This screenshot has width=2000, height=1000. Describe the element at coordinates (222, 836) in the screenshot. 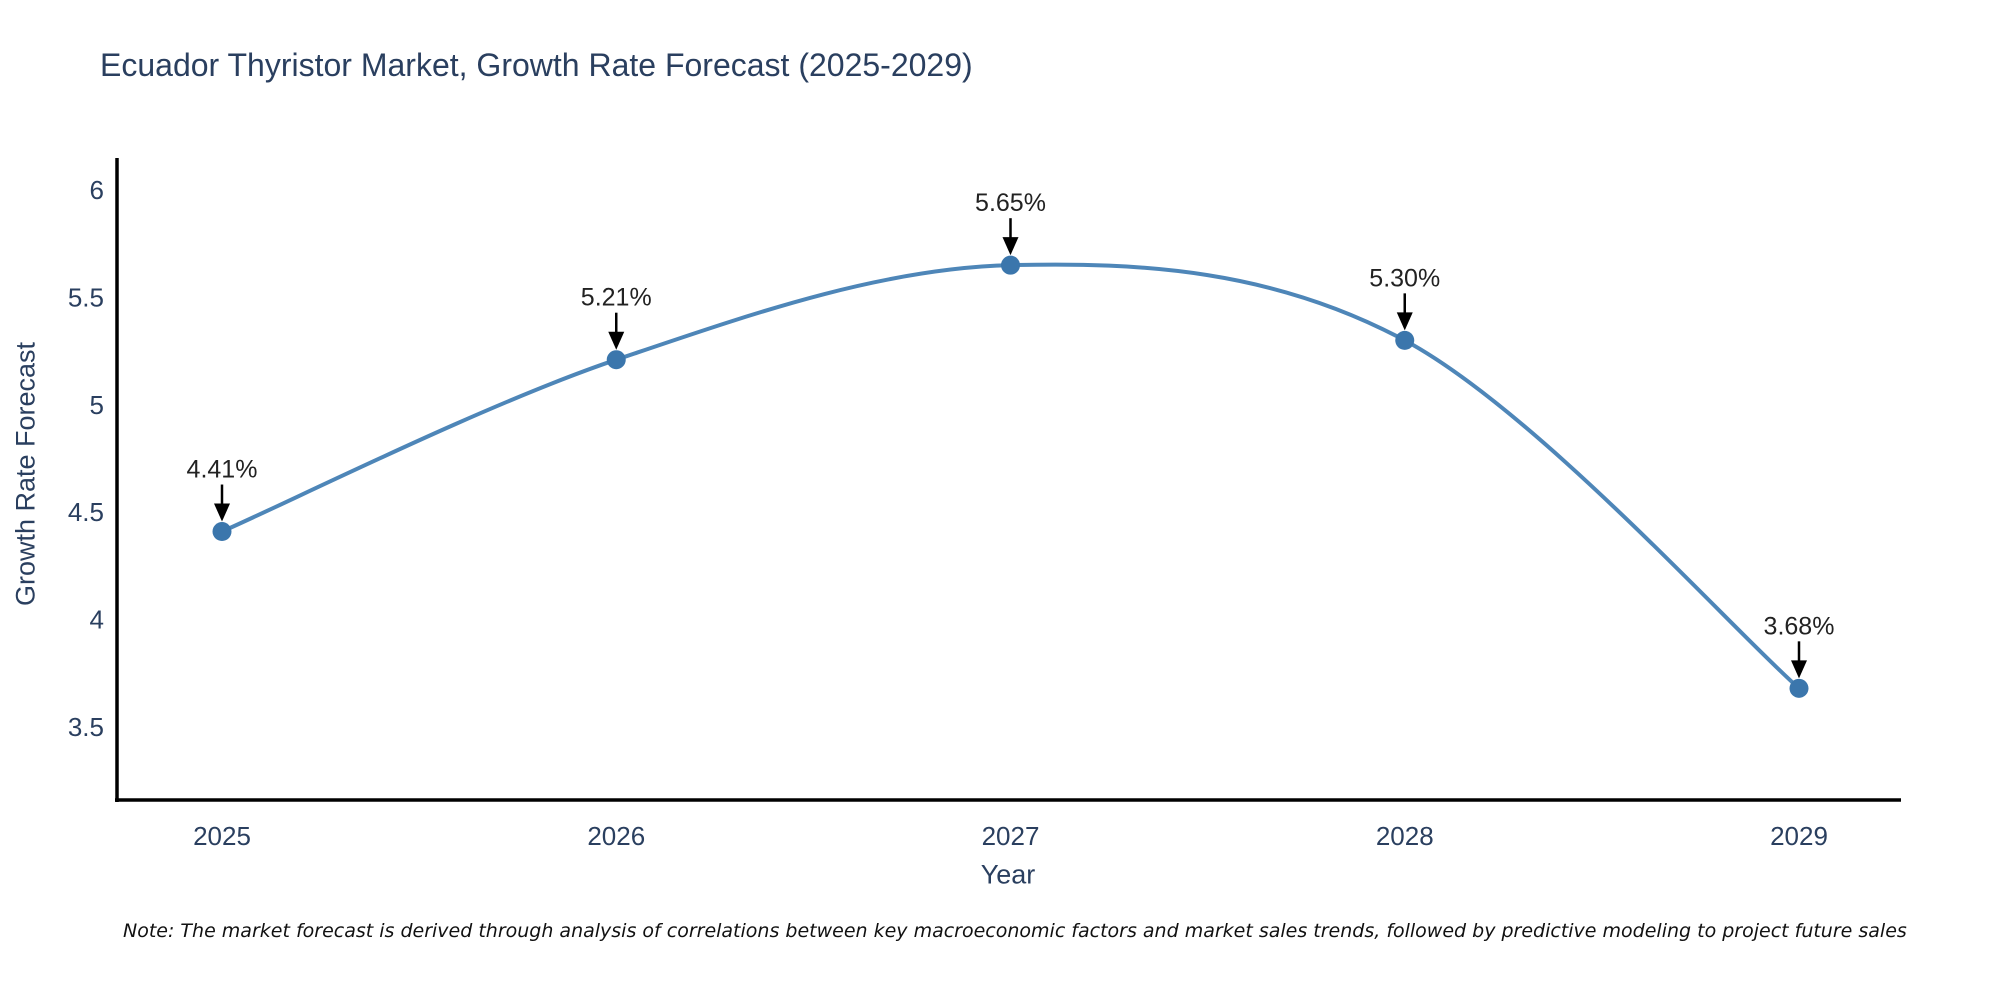

I see `x-tick-label: 2025` at that location.